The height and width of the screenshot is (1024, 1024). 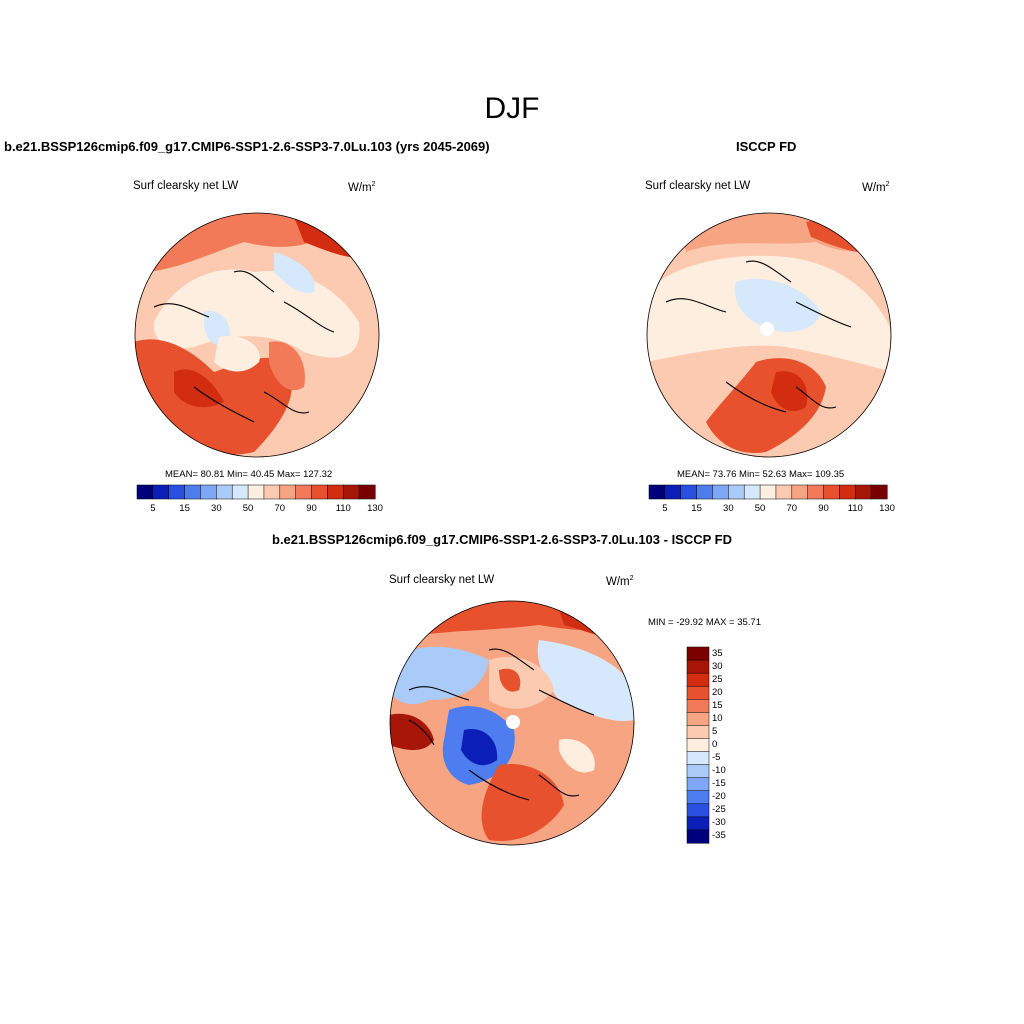 I want to click on diff-coastlines, so click(x=501, y=724).